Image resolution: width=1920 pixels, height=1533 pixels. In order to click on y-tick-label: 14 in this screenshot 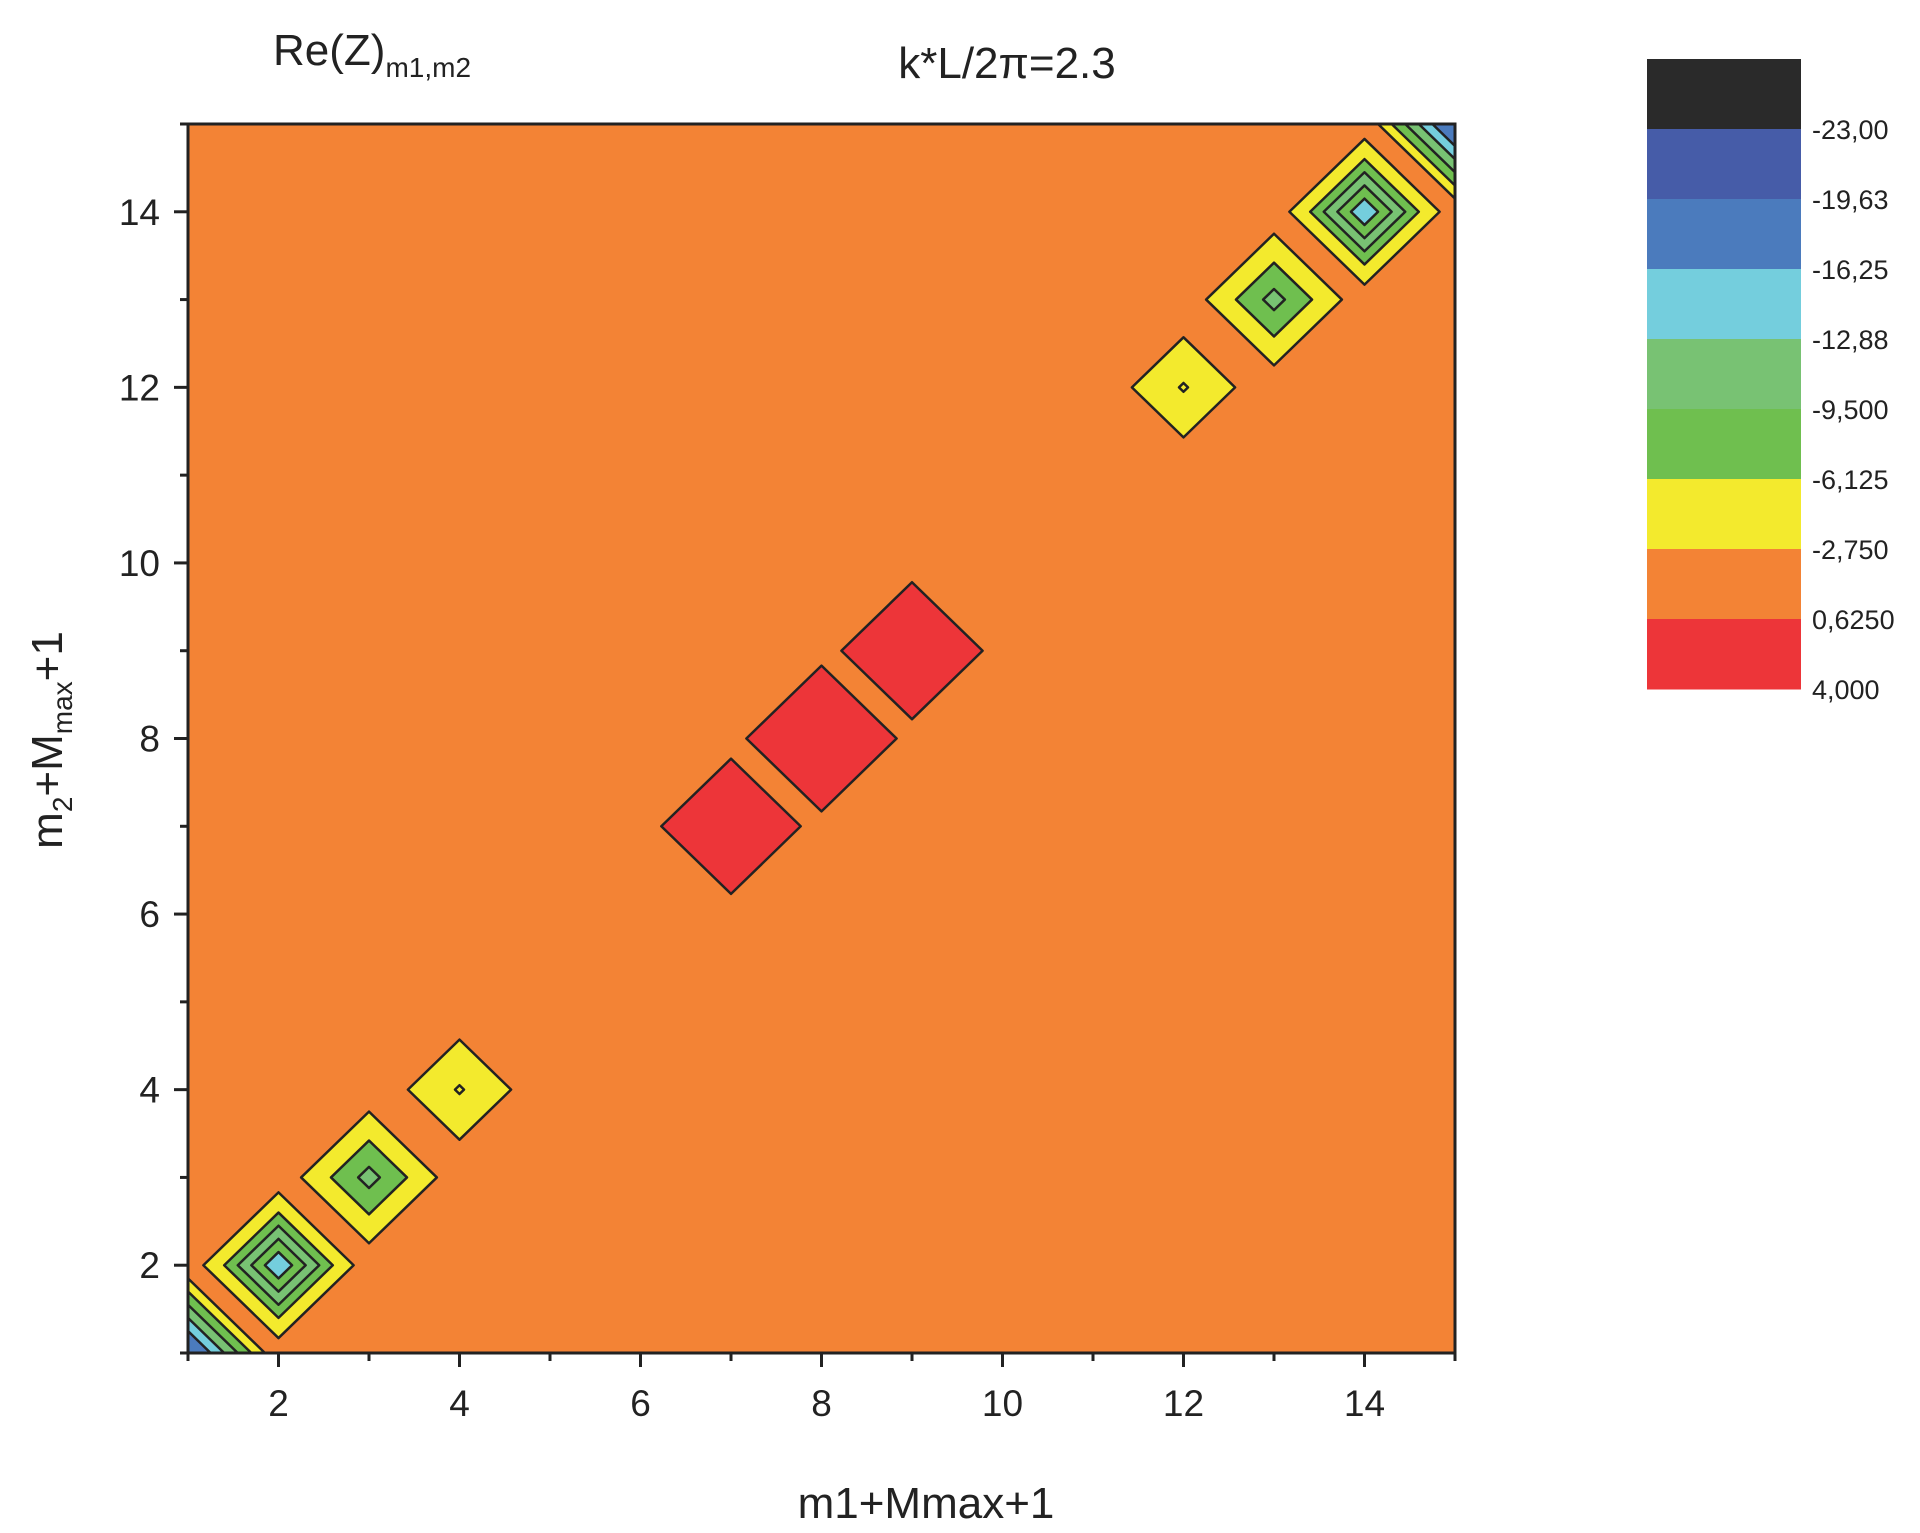, I will do `click(139, 212)`.